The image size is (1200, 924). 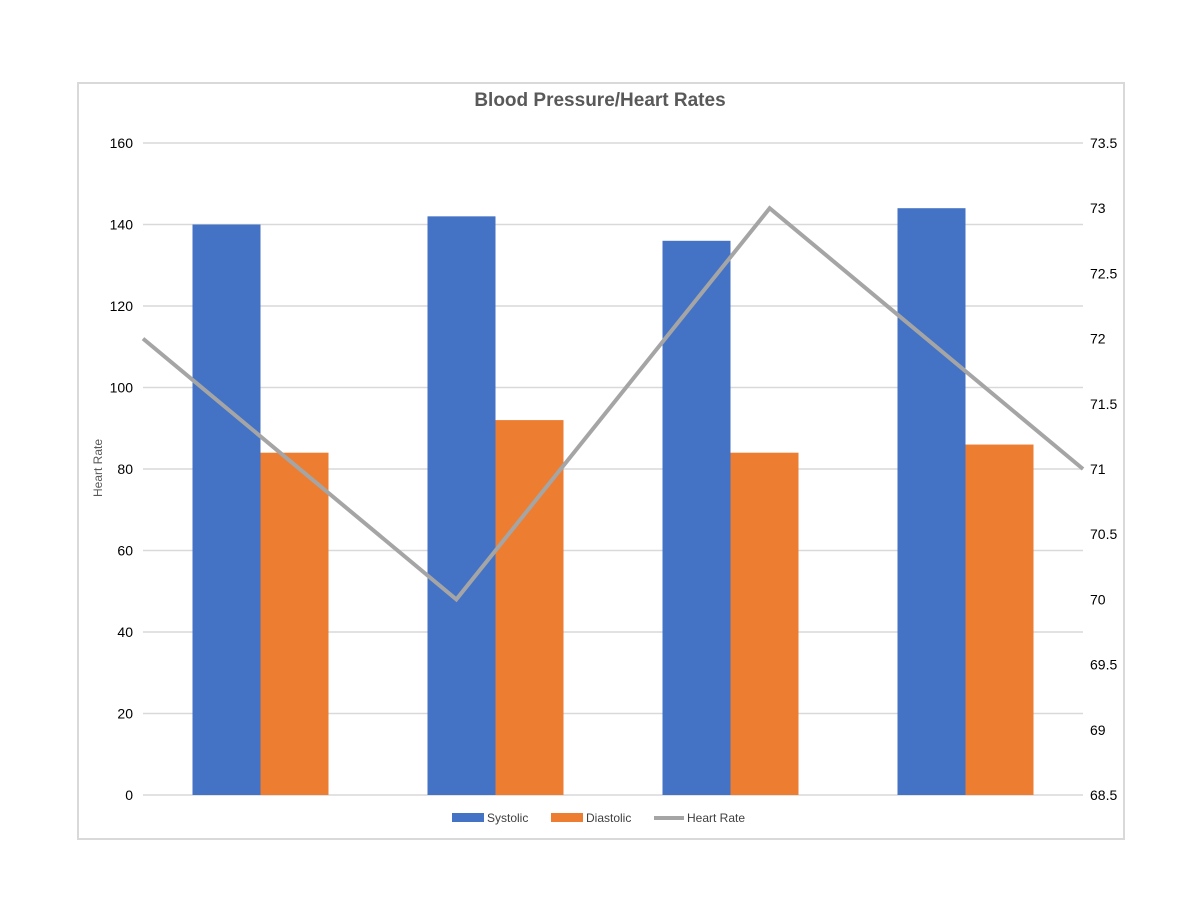 I want to click on y-tick-label: 80, so click(x=125, y=469).